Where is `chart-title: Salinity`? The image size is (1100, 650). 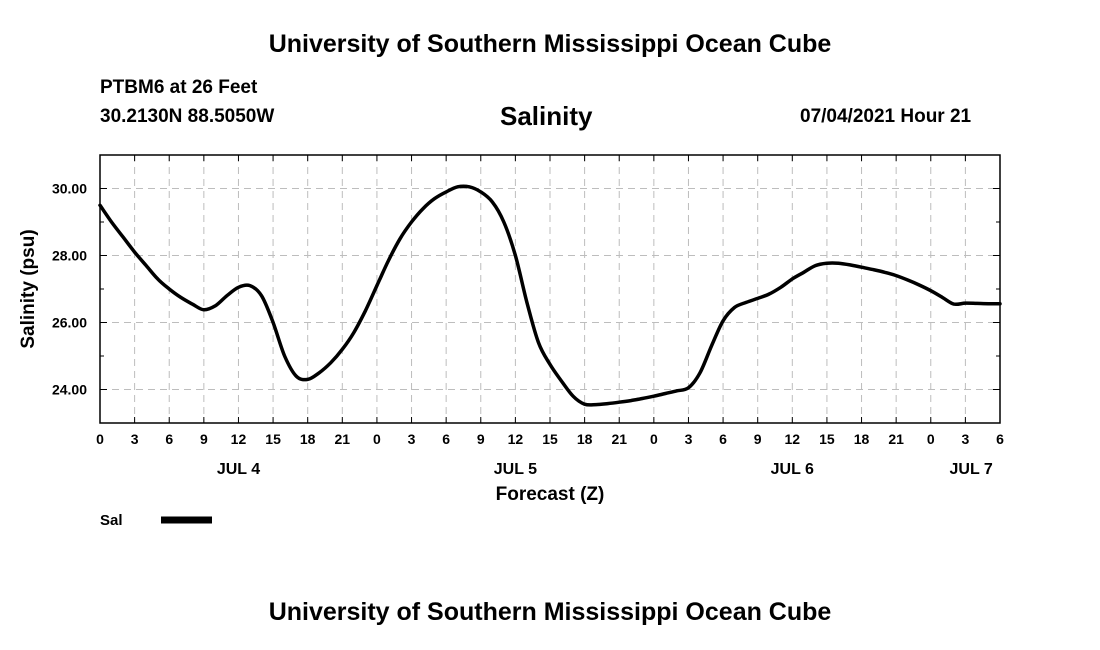
chart-title: Salinity is located at coordinates (546, 116).